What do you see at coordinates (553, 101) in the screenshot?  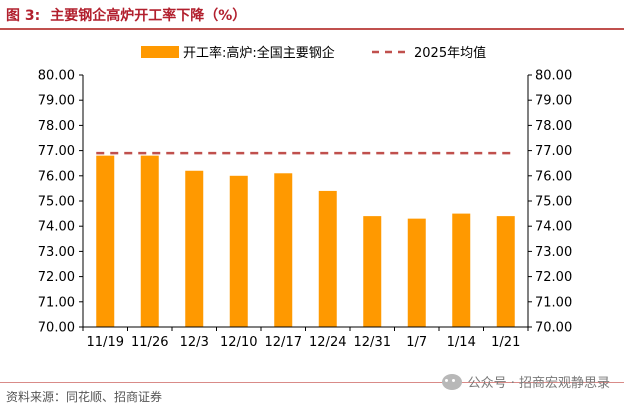 I see `right-tick-label: 79.00` at bounding box center [553, 101].